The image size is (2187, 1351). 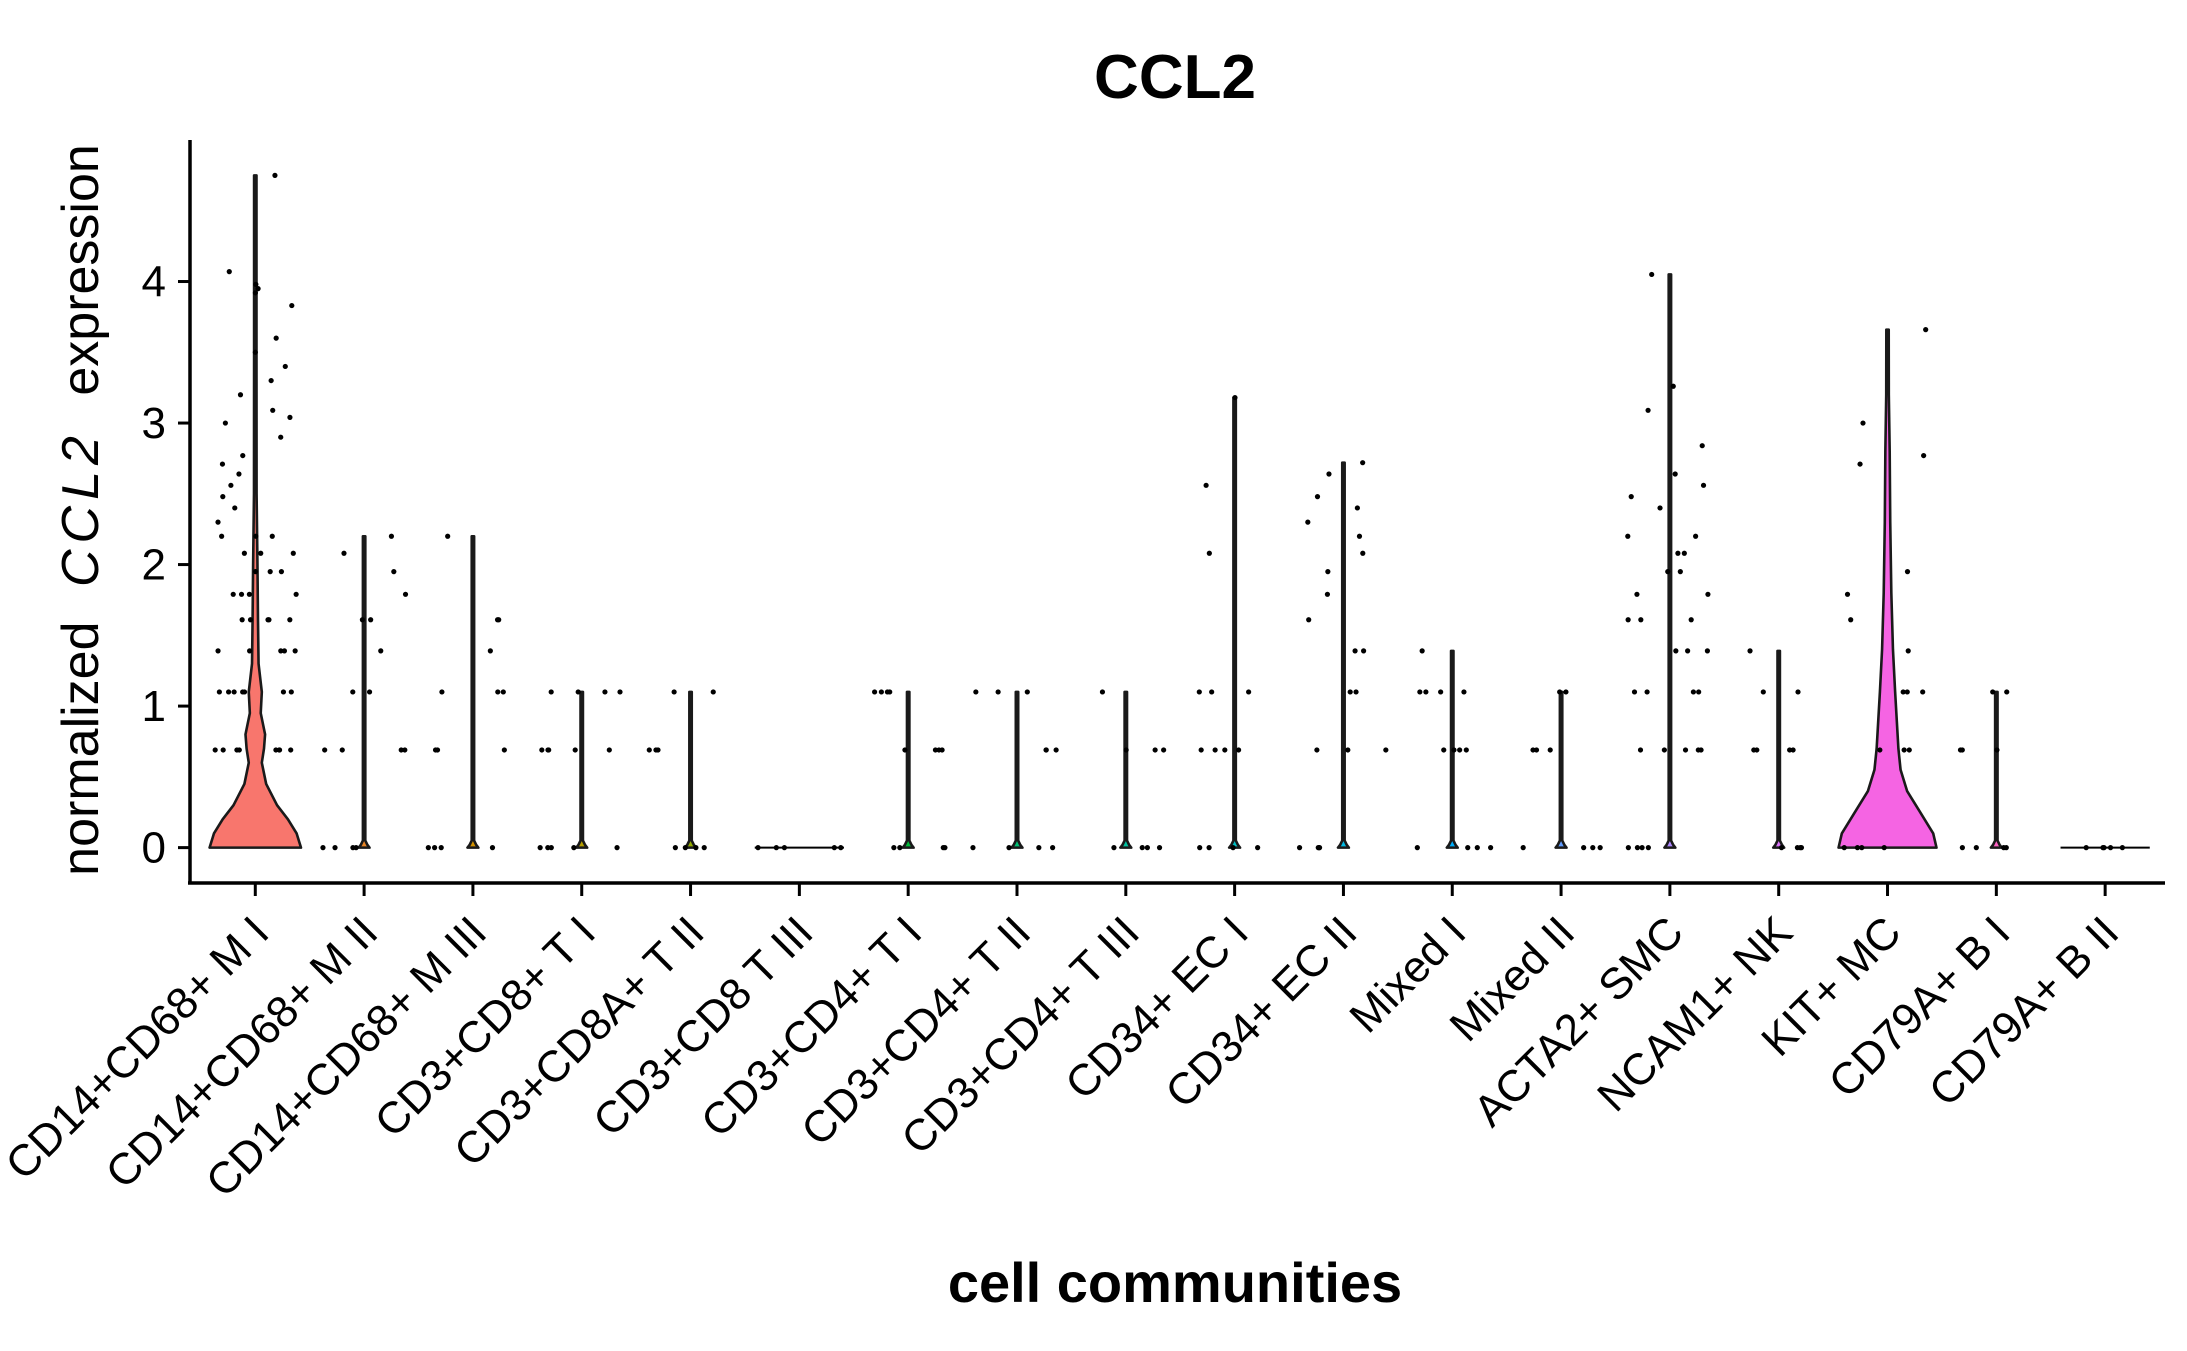 What do you see at coordinates (154, 848) in the screenshot?
I see `y-tick-label: 0` at bounding box center [154, 848].